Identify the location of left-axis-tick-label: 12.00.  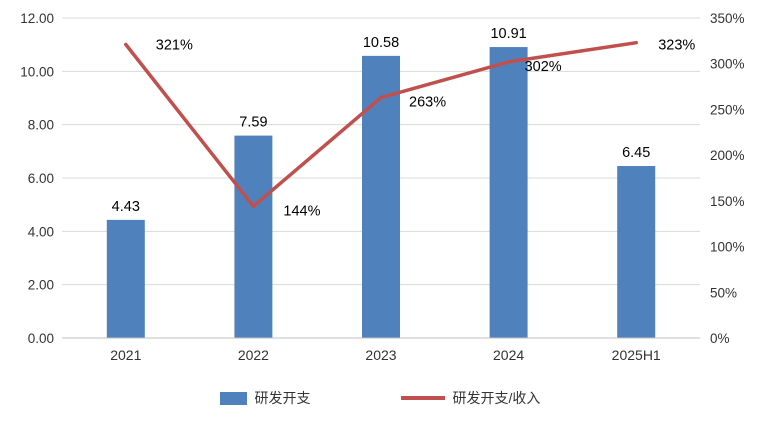
(37, 18).